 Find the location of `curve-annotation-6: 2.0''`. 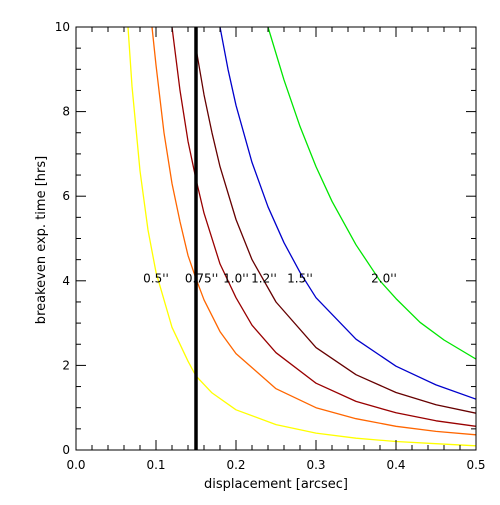

curve-annotation-6: 2.0'' is located at coordinates (384, 279).